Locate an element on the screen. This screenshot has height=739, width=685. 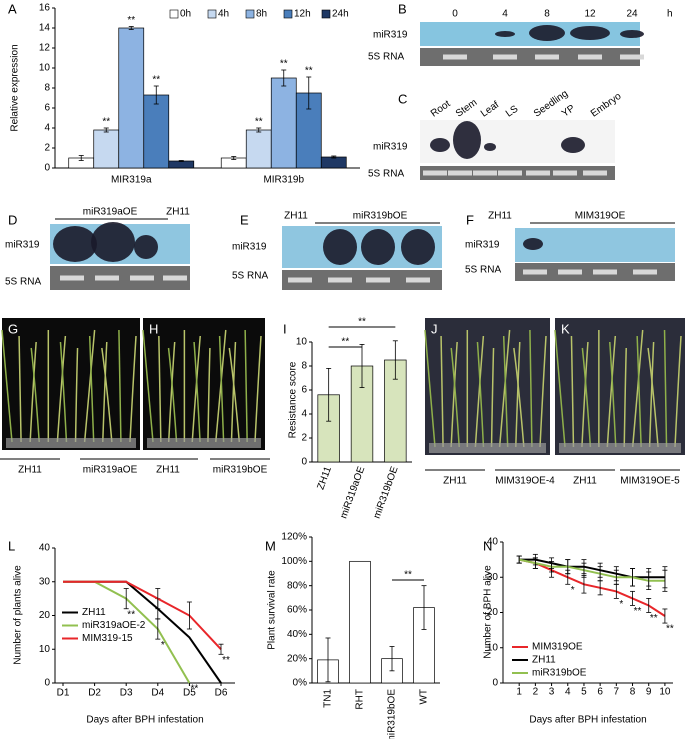
panel-label: E is located at coordinates (244, 219).